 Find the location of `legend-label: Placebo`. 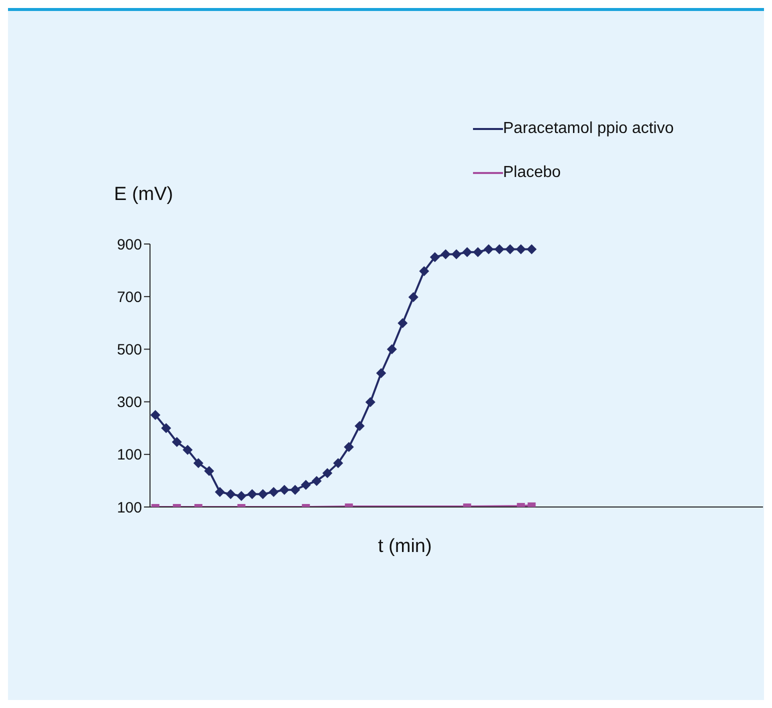

legend-label: Placebo is located at coordinates (532, 173).